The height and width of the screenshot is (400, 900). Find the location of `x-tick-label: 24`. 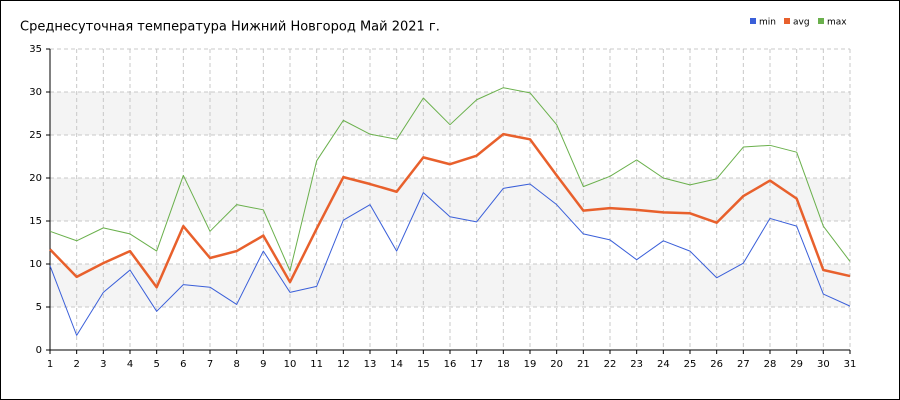

x-tick-label: 24 is located at coordinates (663, 364).